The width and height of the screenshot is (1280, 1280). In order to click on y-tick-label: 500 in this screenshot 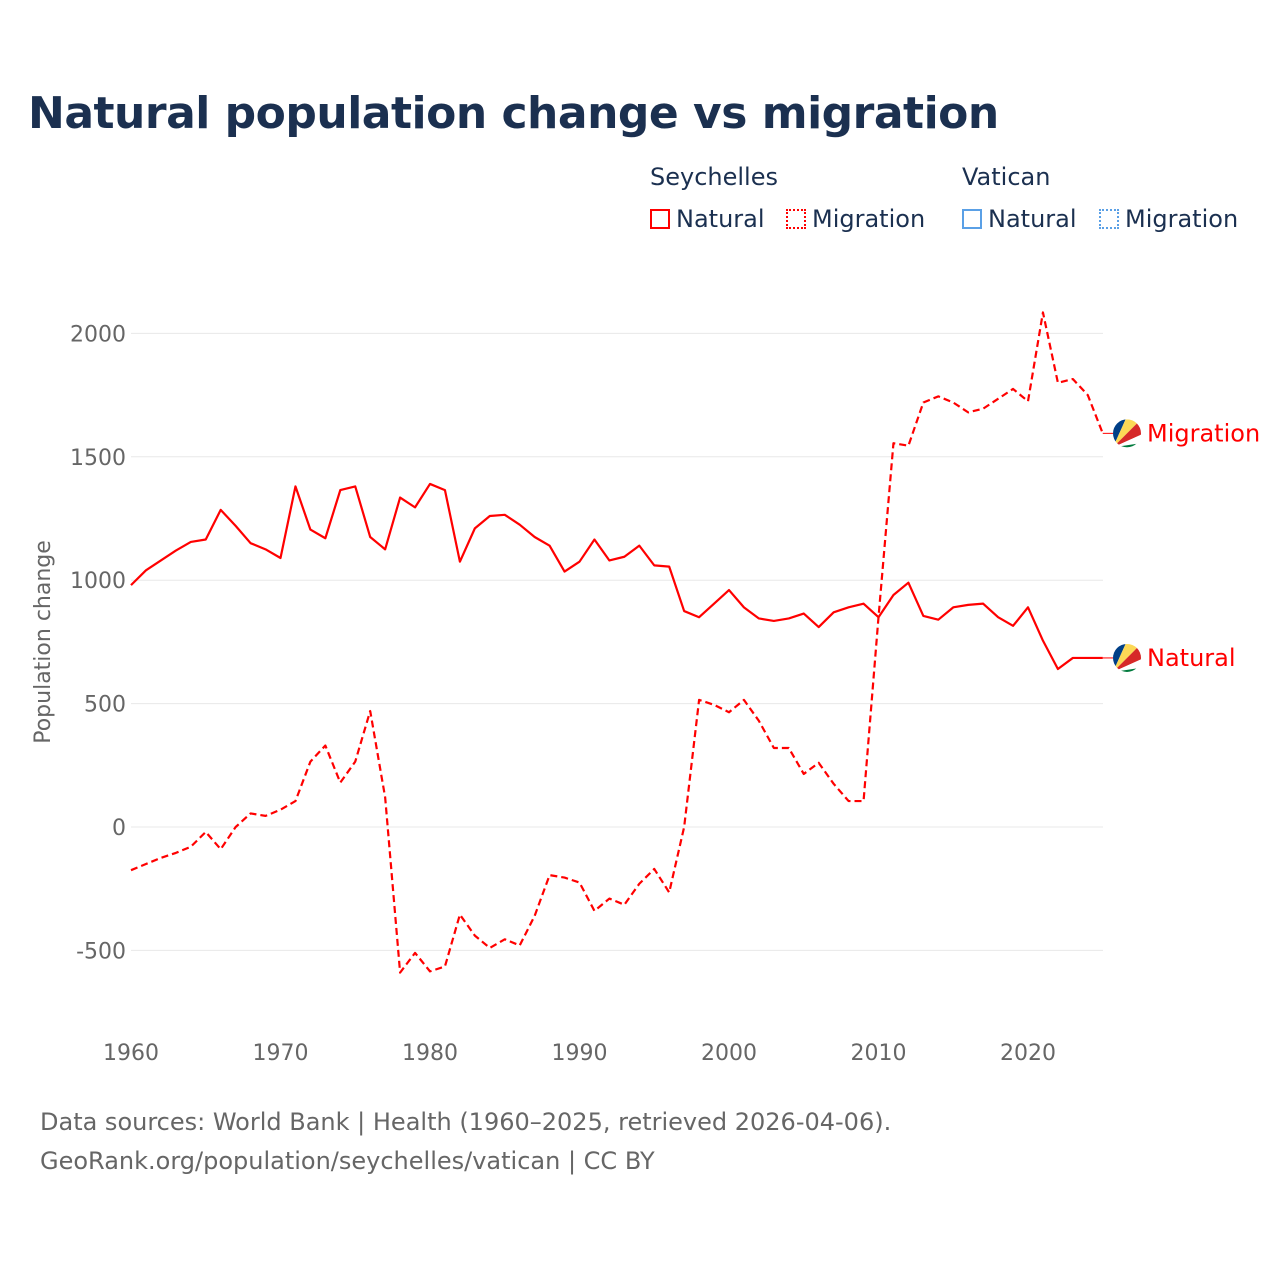, I will do `click(105, 705)`.